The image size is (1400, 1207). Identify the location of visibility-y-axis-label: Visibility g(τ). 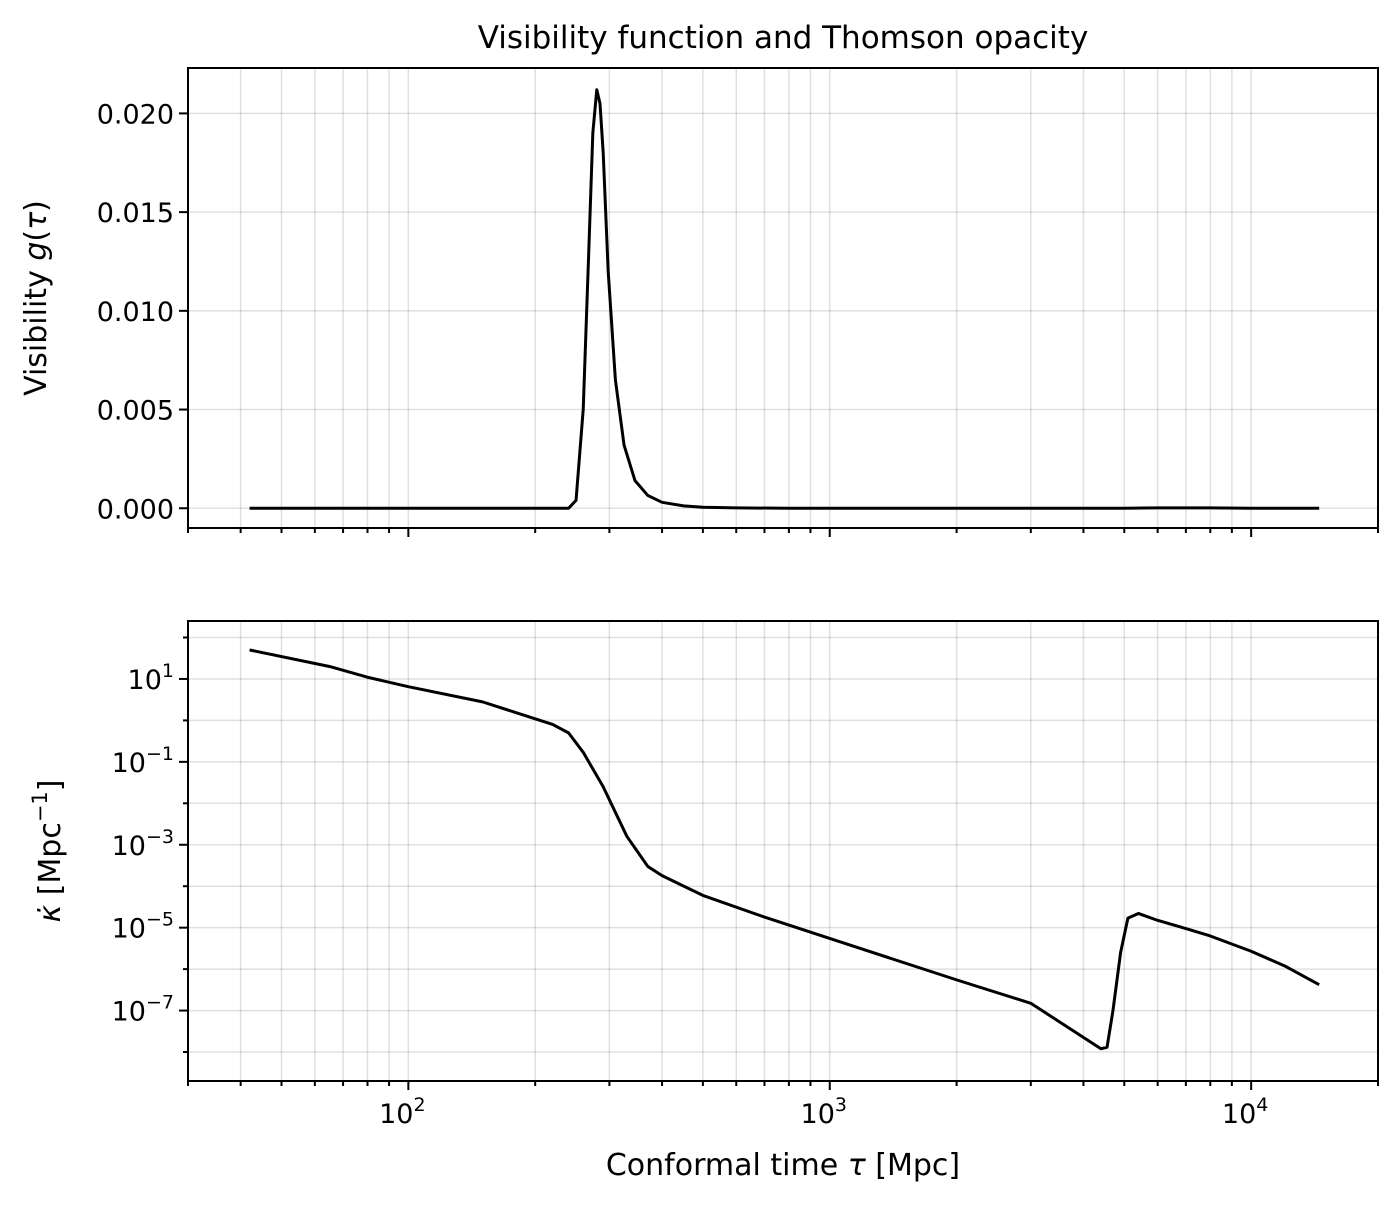
(36, 298).